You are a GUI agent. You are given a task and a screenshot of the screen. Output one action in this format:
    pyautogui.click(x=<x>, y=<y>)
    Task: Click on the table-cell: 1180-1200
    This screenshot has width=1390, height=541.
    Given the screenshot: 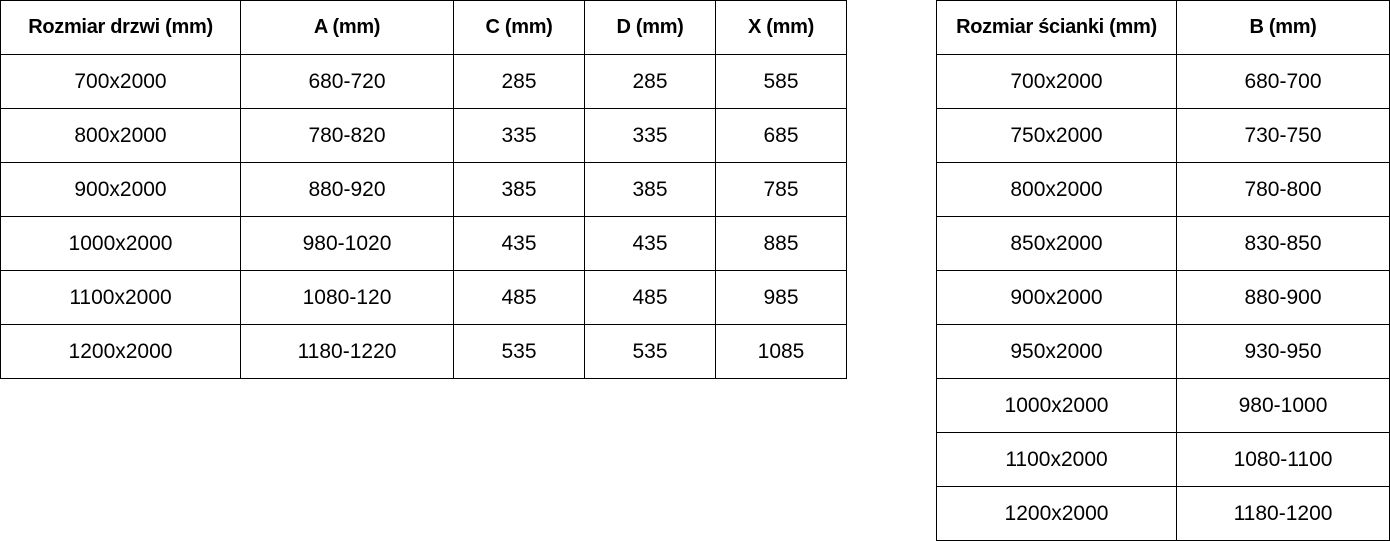 What is the action you would take?
    pyautogui.click(x=1283, y=513)
    